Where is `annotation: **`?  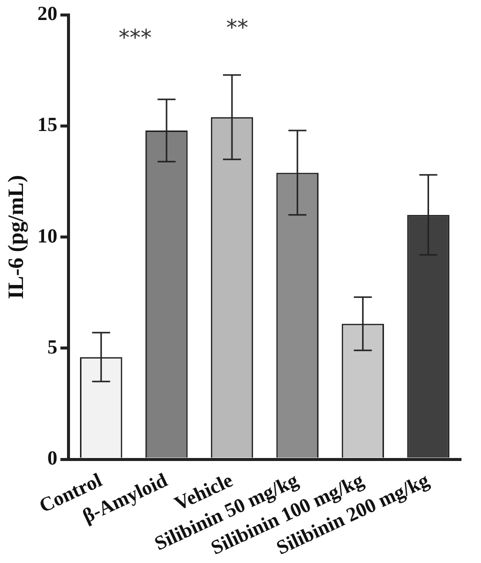
annotation: ** is located at coordinates (237, 28).